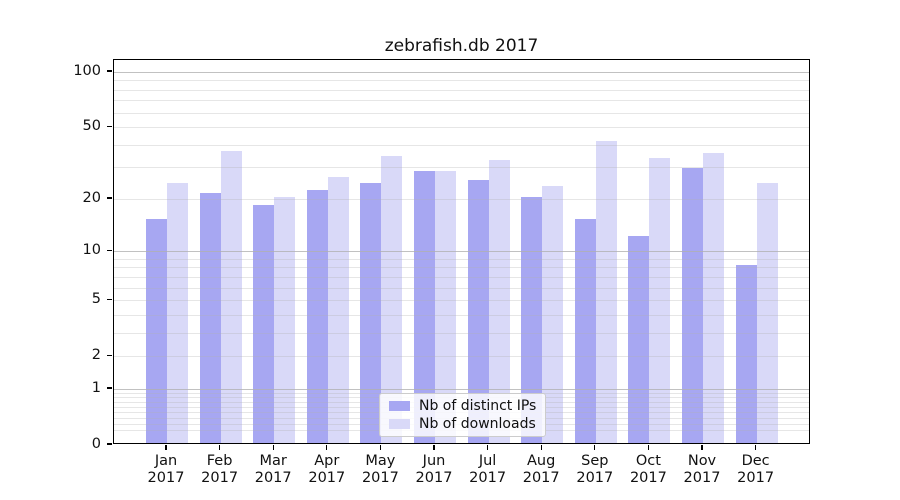 The height and width of the screenshot is (500, 900). Describe the element at coordinates (595, 461) in the screenshot. I see `x-tick-month: Sep` at that location.